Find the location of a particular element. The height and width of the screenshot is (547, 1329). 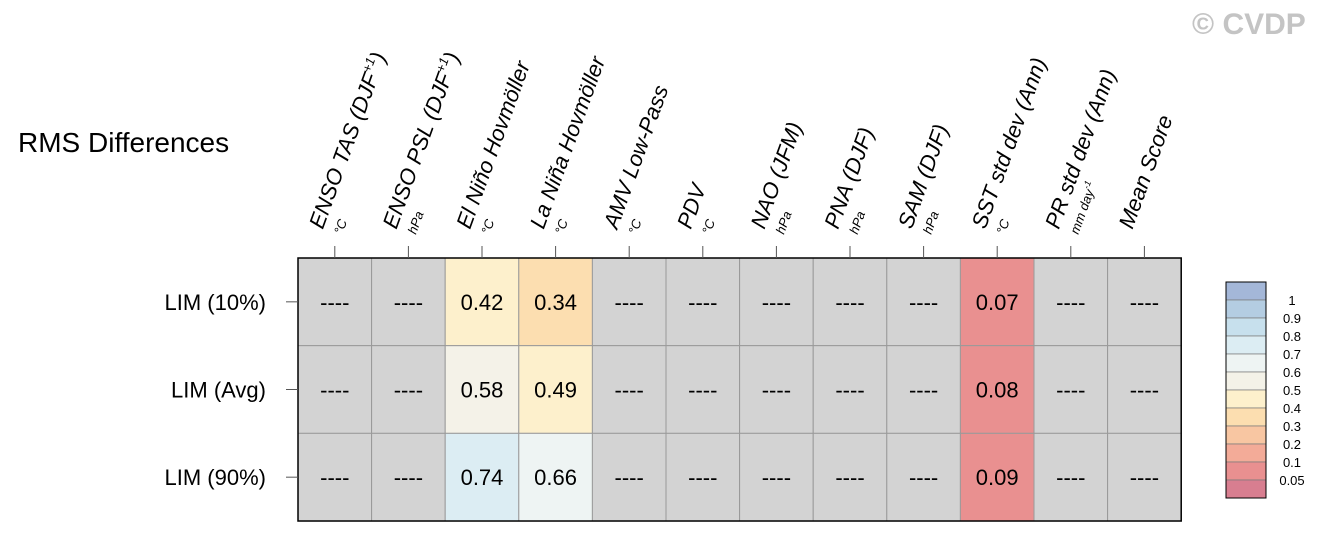

column-label: PDV°C is located at coordinates (695, 207).